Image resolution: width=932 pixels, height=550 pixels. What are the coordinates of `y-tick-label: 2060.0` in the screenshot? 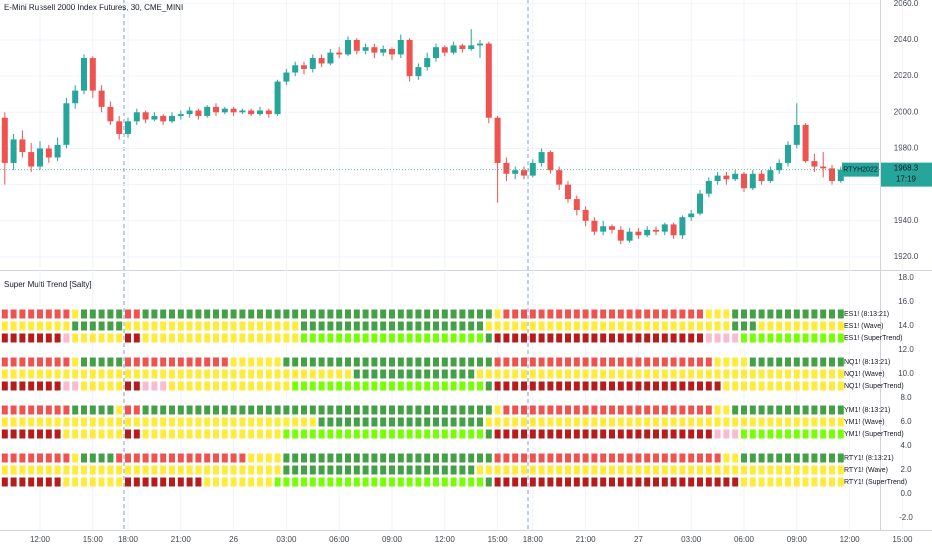 It's located at (906, 4).